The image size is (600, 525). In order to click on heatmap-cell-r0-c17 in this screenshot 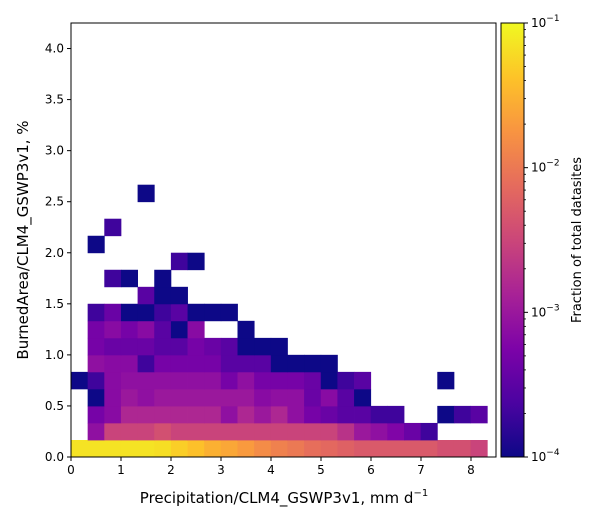, I will do `click(363, 449)`.